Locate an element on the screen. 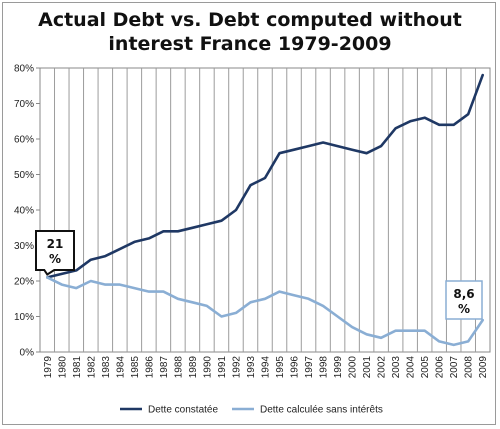  x-tick-label: 1983 is located at coordinates (106, 367).